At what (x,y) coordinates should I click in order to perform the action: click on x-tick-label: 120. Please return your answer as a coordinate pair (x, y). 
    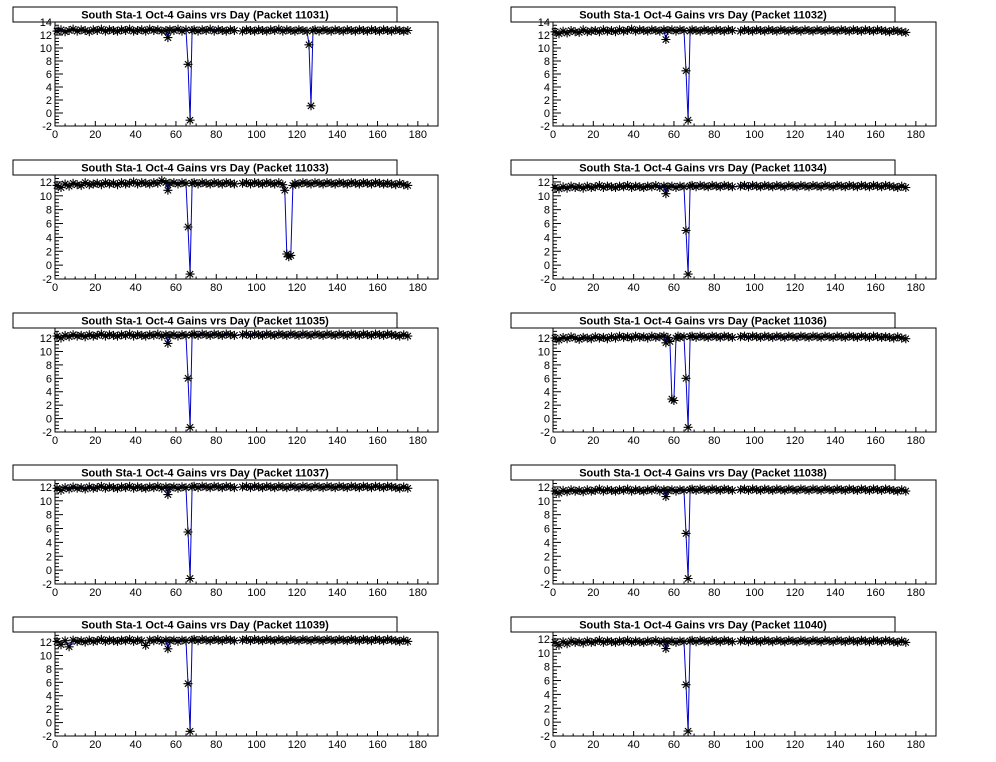
    Looking at the image, I should click on (795, 135).